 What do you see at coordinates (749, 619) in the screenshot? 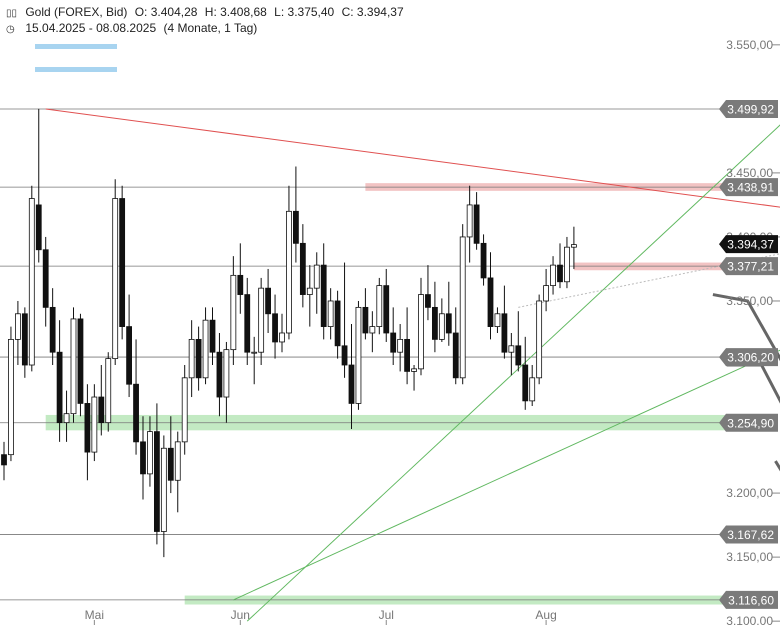
I see `y-tick-label: 3.100,00` at bounding box center [749, 619].